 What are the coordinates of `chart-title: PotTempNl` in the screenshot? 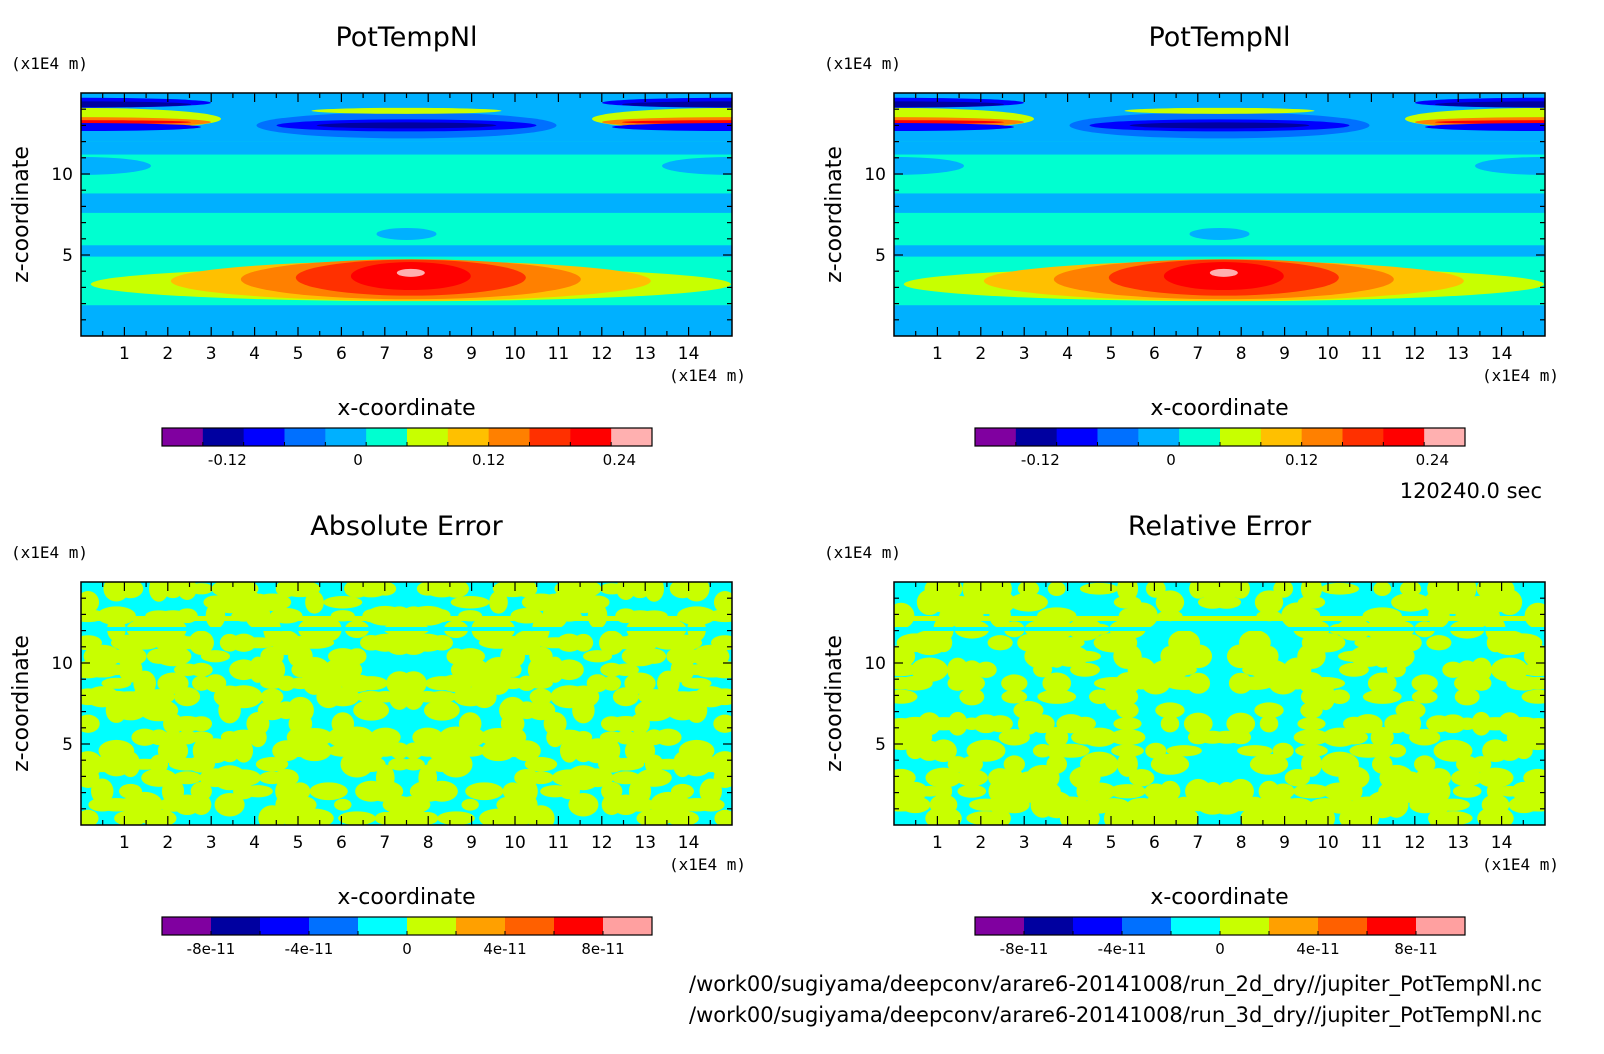 It's located at (1219, 37).